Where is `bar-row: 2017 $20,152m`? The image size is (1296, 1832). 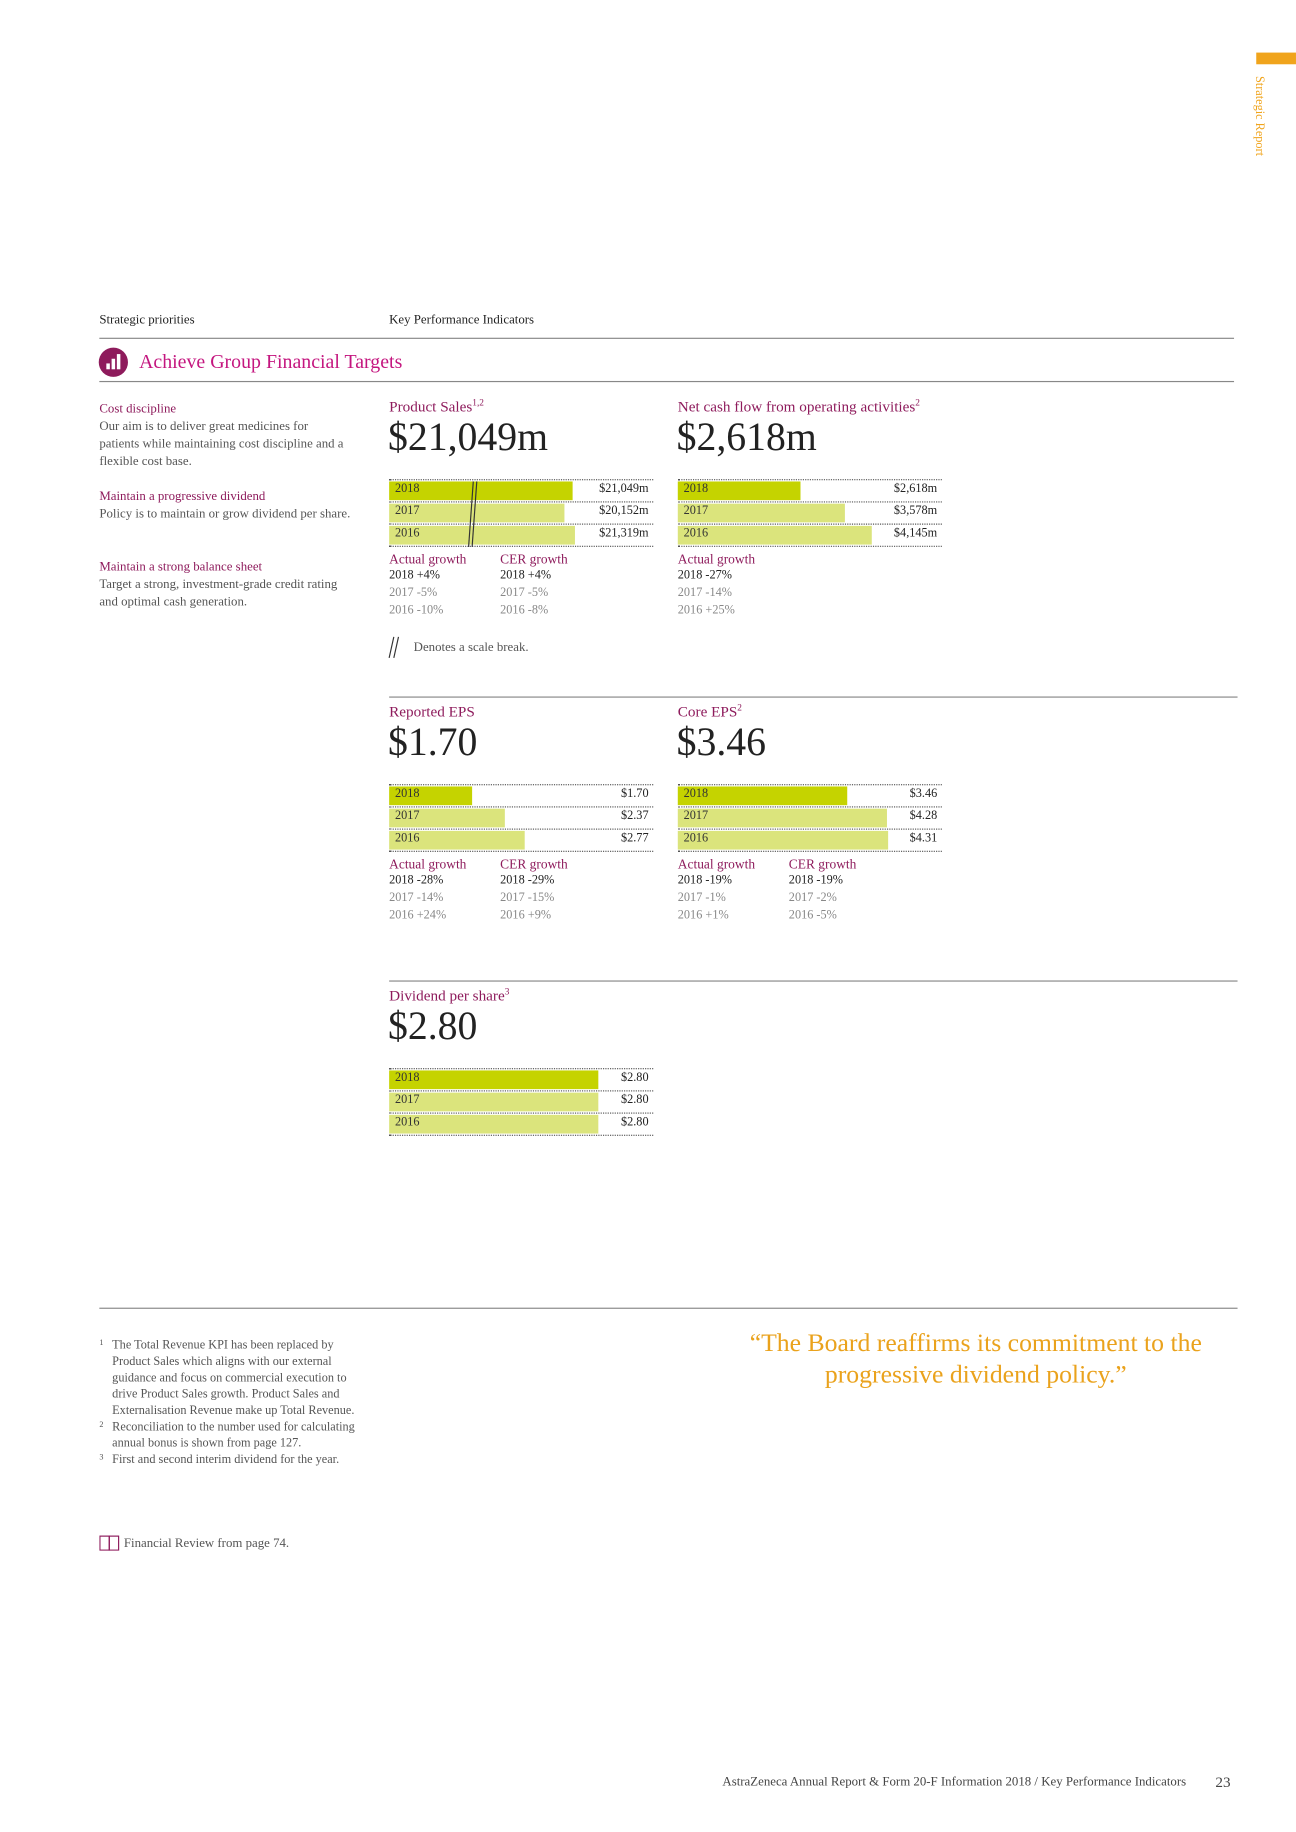 bar-row: 2017 $20,152m is located at coordinates (521, 513).